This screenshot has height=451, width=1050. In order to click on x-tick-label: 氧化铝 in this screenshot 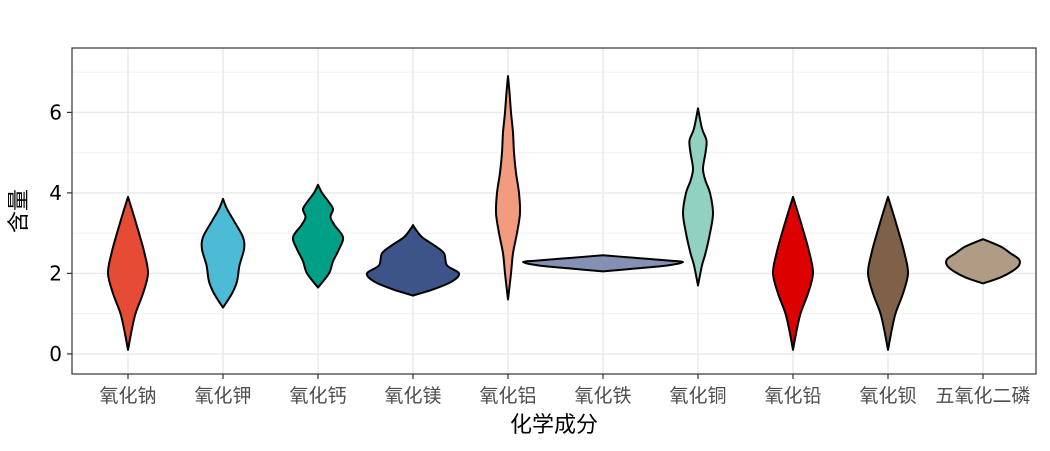, I will do `click(507, 396)`.